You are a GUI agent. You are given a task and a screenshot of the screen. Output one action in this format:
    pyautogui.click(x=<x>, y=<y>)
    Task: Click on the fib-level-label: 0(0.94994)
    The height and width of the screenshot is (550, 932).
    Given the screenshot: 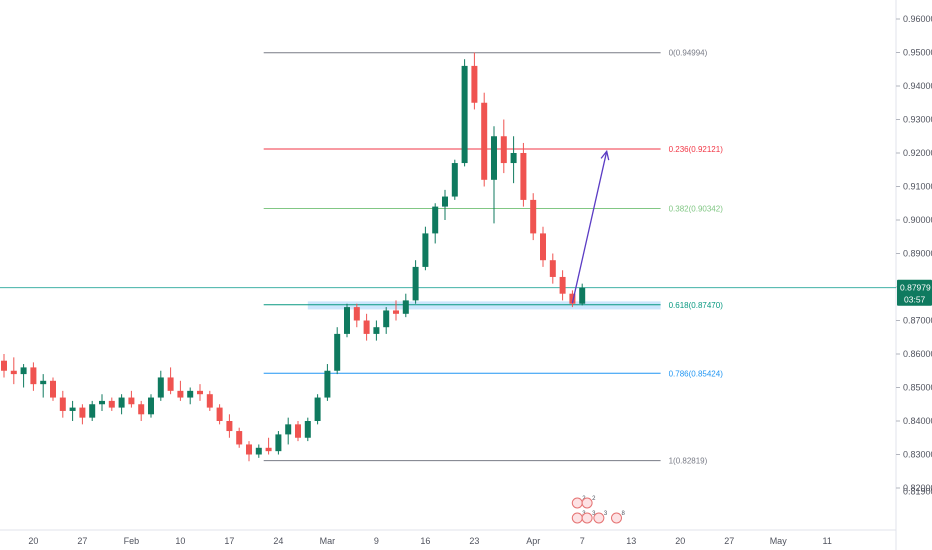 What is the action you would take?
    pyautogui.click(x=688, y=53)
    